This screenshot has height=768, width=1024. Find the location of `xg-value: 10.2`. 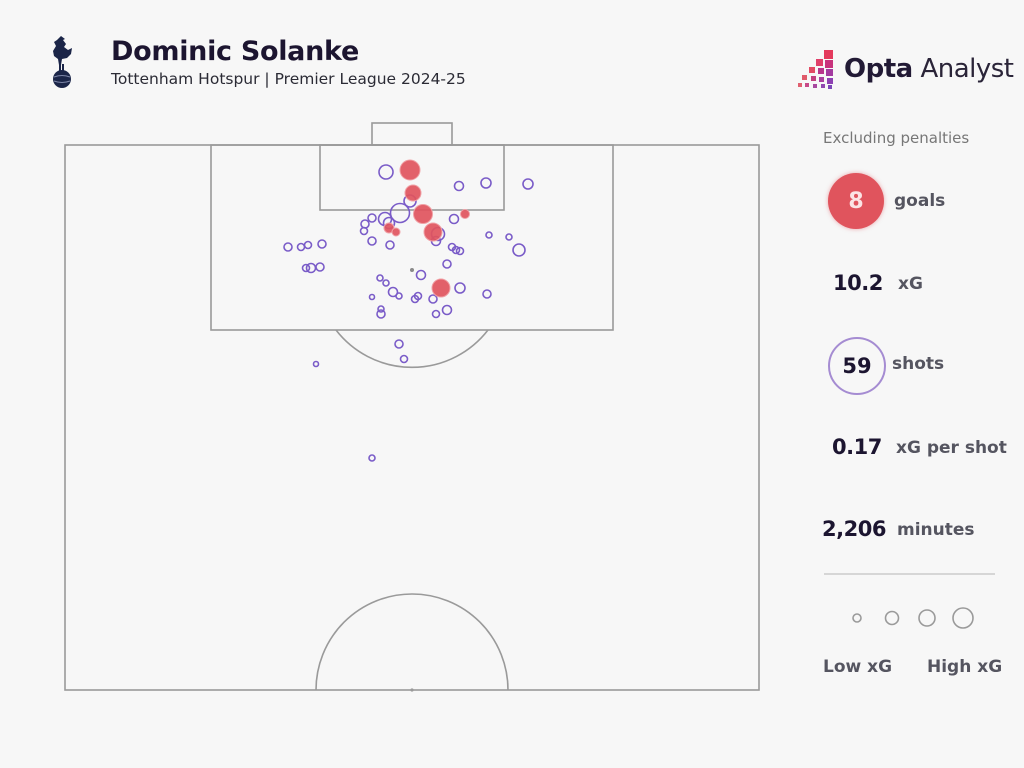

xg-value: 10.2 is located at coordinates (858, 283).